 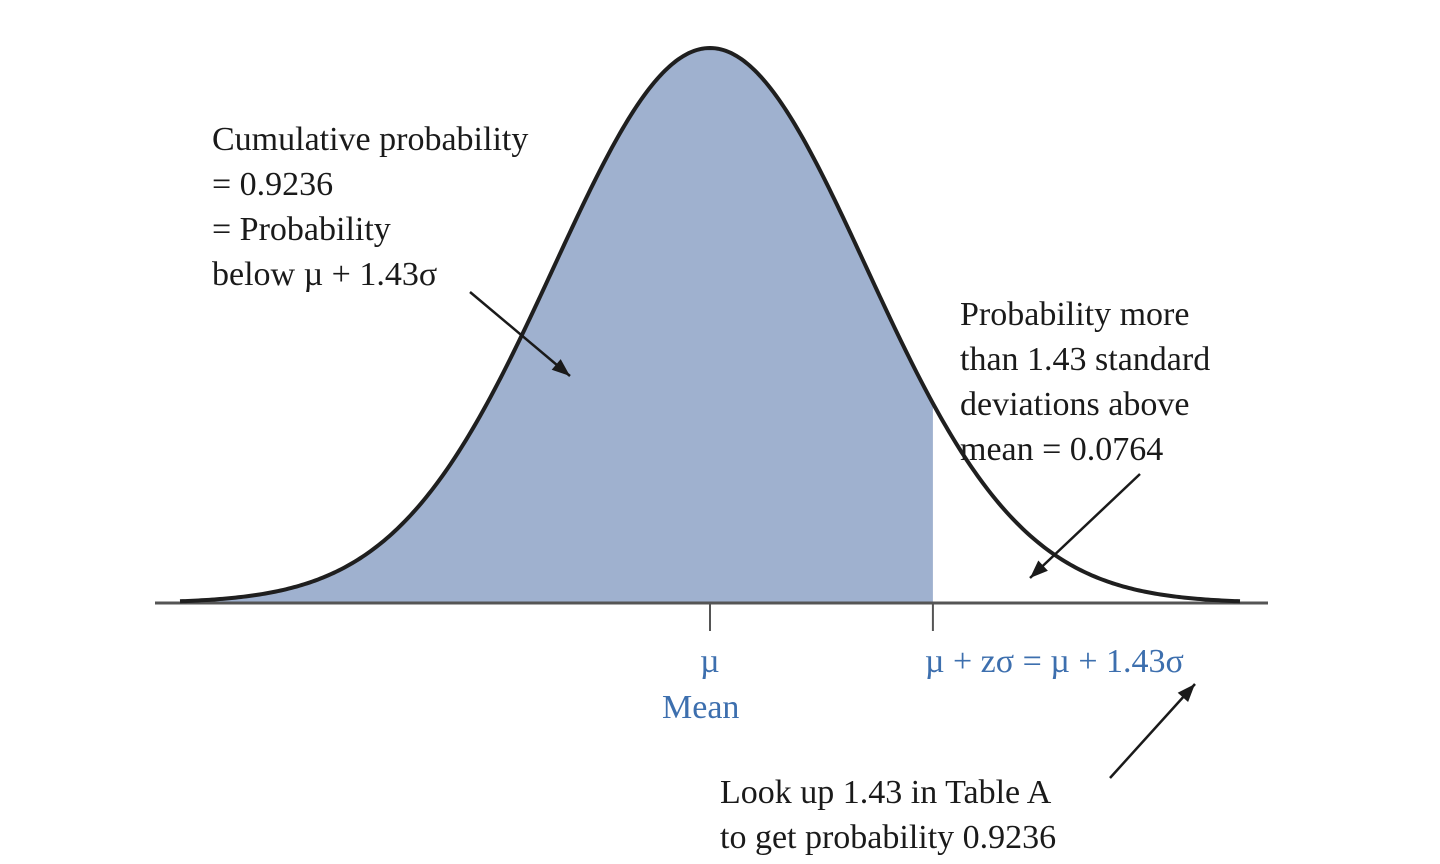 What do you see at coordinates (1075, 404) in the screenshot?
I see `annotation-right-line: deviations above` at bounding box center [1075, 404].